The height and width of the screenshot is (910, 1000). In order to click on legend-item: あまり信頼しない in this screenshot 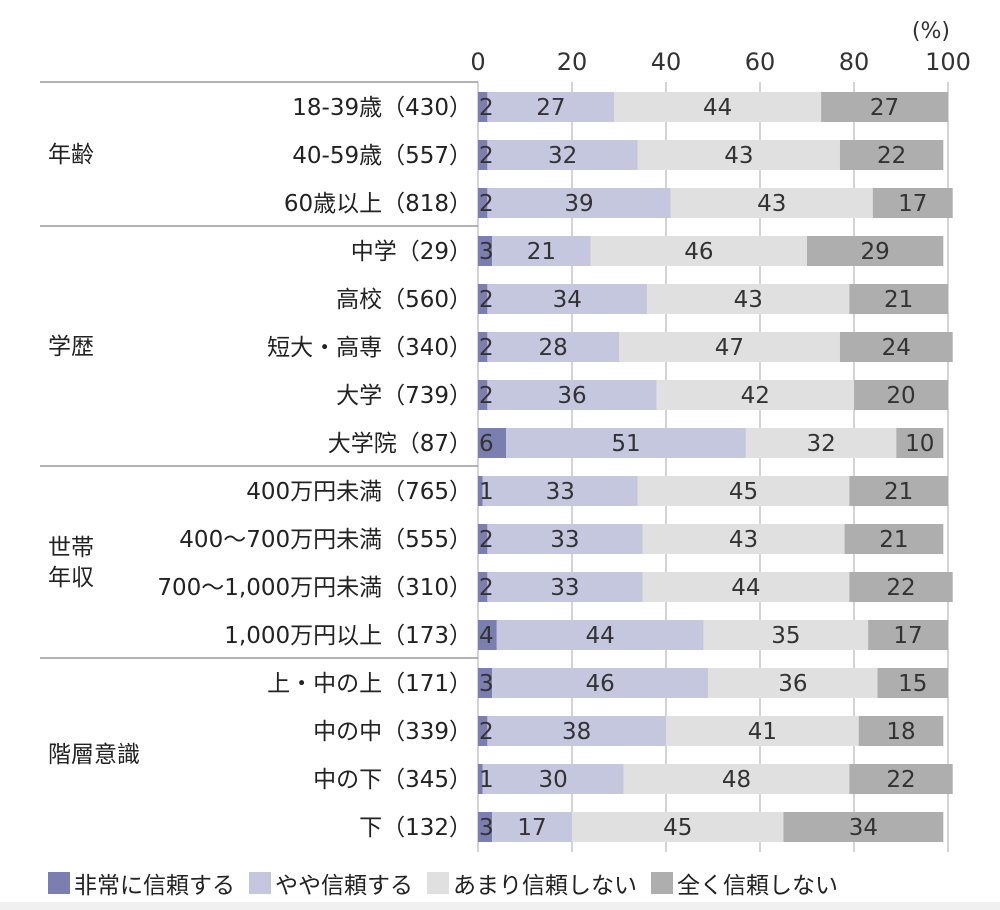, I will do `click(532, 883)`.